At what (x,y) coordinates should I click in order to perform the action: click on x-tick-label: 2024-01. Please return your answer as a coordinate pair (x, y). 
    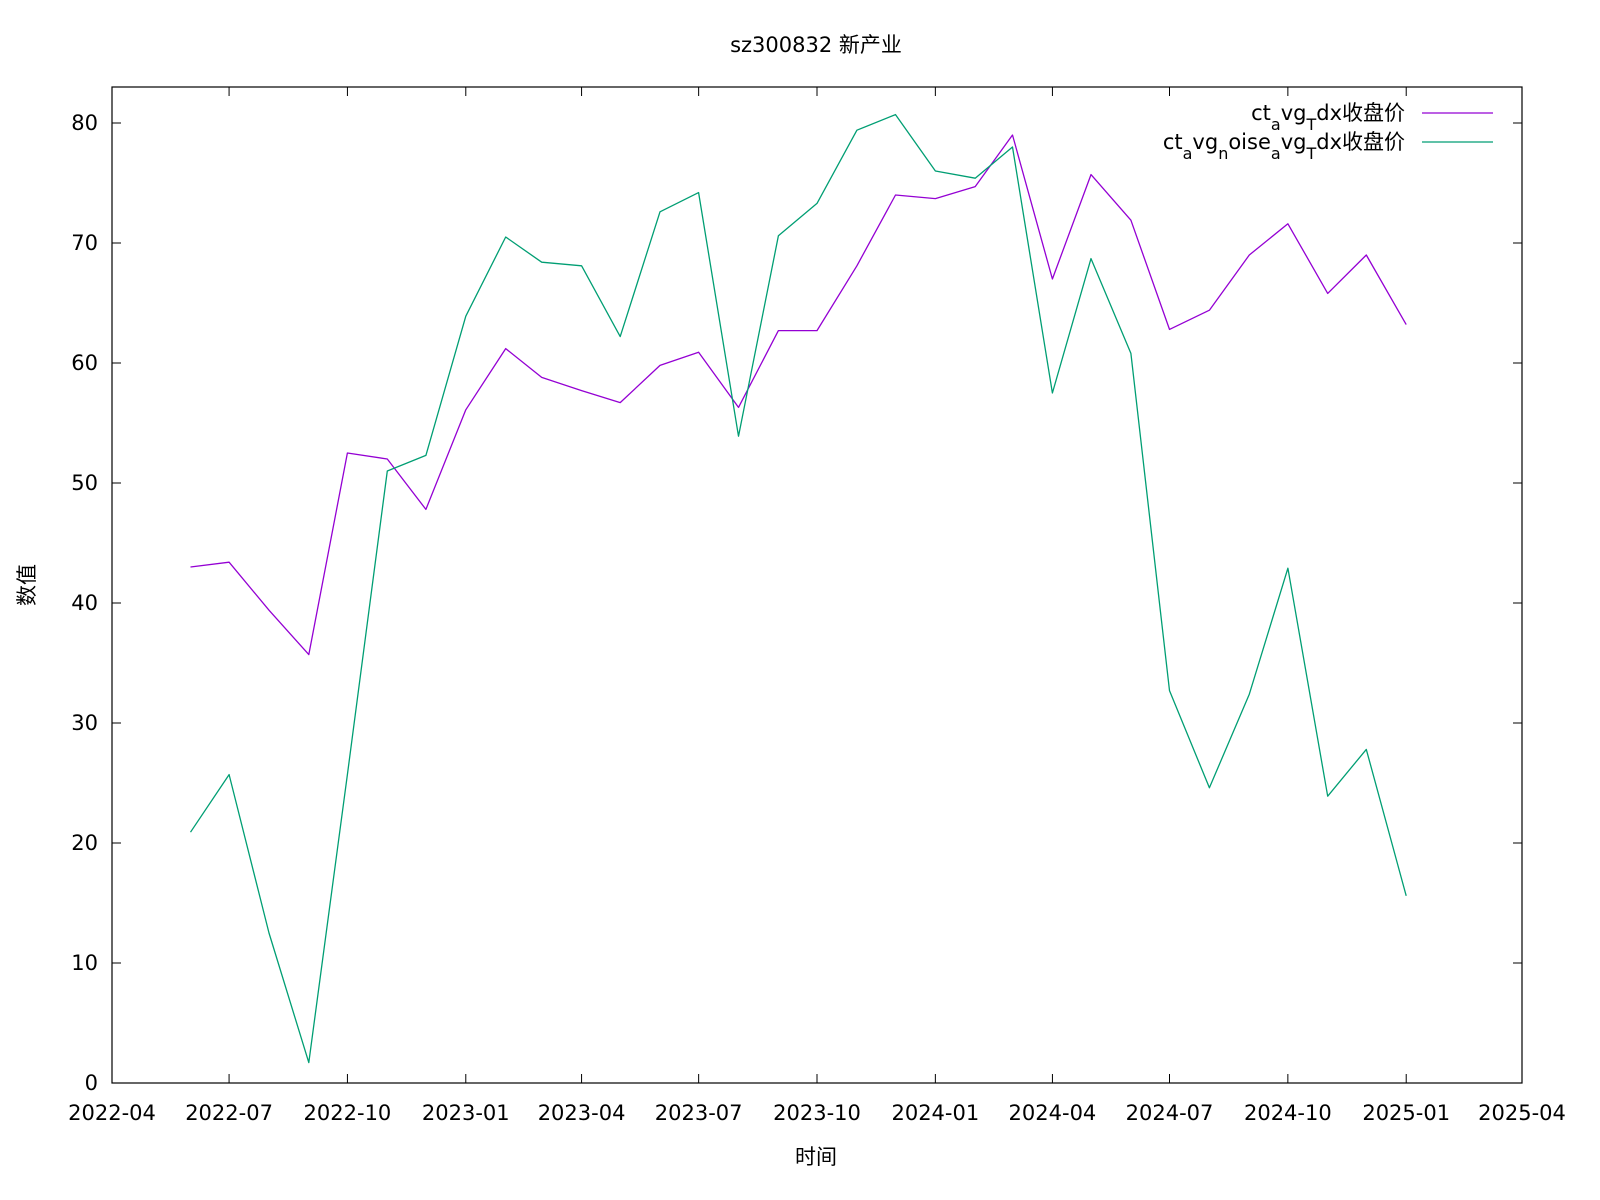
    Looking at the image, I should click on (935, 1113).